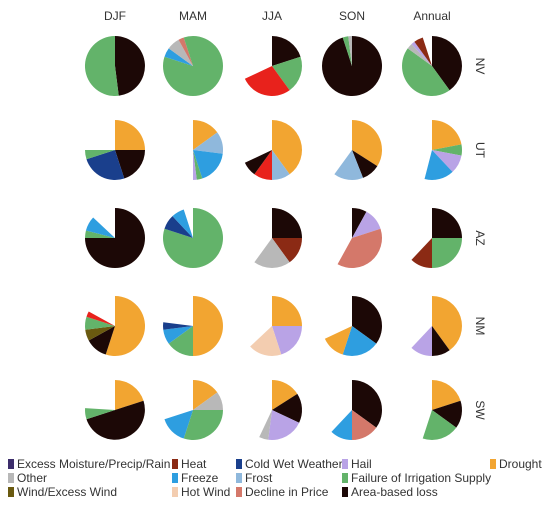  What do you see at coordinates (480, 66) in the screenshot?
I see `row-label-nv: NV` at bounding box center [480, 66].